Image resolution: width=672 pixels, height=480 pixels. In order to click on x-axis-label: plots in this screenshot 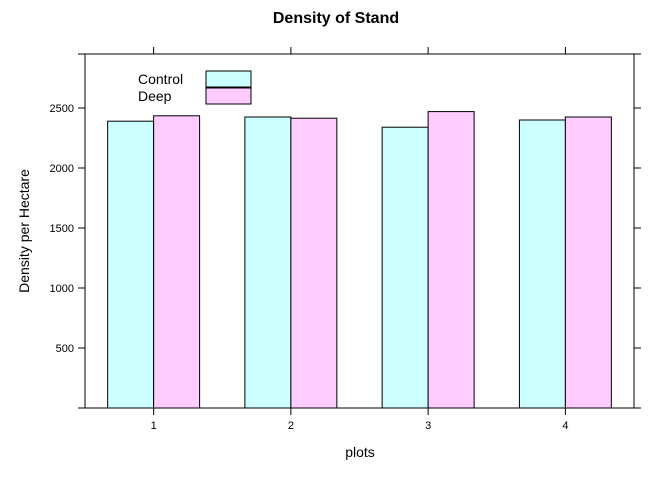, I will do `click(360, 452)`.